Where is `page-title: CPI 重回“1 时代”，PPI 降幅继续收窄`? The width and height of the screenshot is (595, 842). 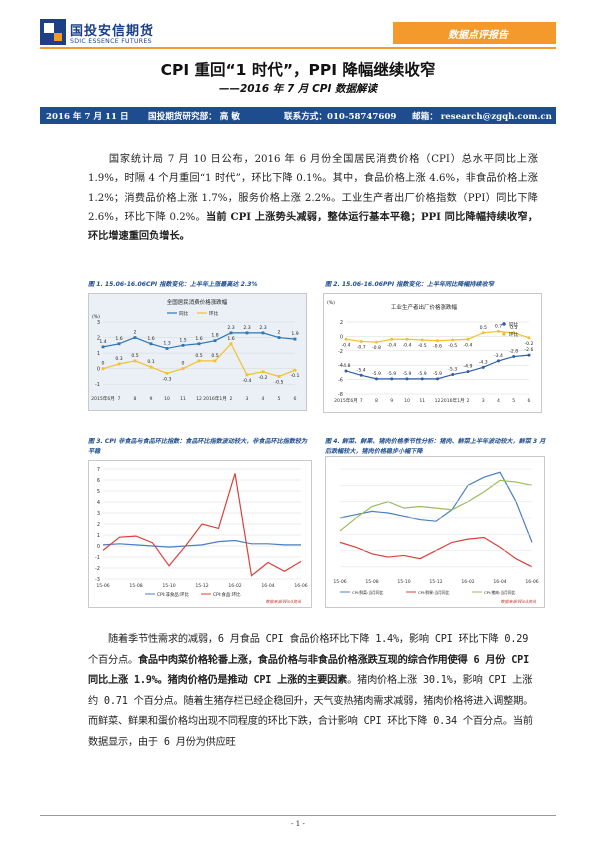
page-title: CPI 重回“1 时代”，PPI 降幅继续收窄 is located at coordinates (298, 70).